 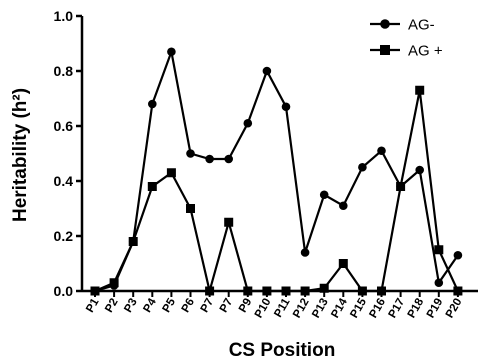 What do you see at coordinates (93, 305) in the screenshot?
I see `x-tick-label: P1` at bounding box center [93, 305].